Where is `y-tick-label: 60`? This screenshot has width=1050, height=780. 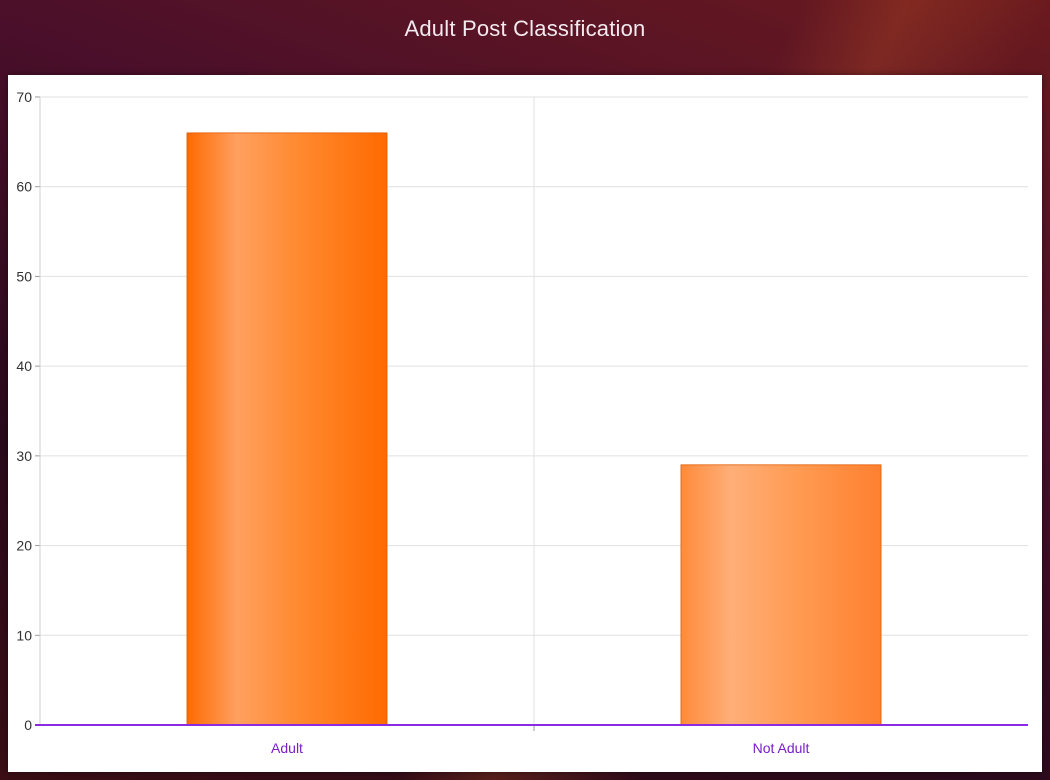
y-tick-label: 60 is located at coordinates (24, 187).